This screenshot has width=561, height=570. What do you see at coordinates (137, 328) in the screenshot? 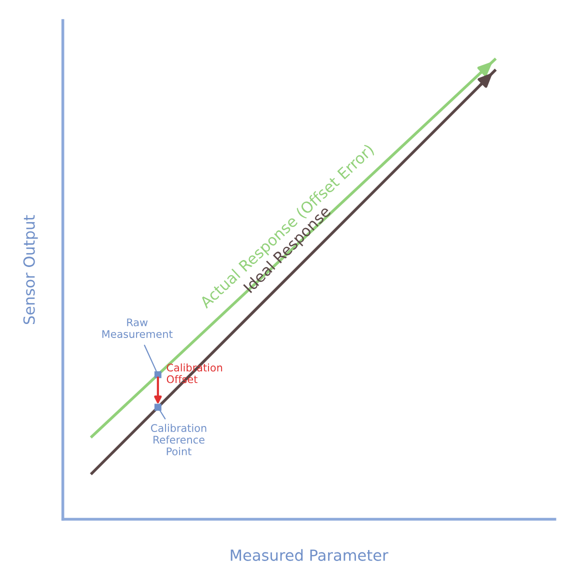
I see `annotation: Raw Measurement` at bounding box center [137, 328].